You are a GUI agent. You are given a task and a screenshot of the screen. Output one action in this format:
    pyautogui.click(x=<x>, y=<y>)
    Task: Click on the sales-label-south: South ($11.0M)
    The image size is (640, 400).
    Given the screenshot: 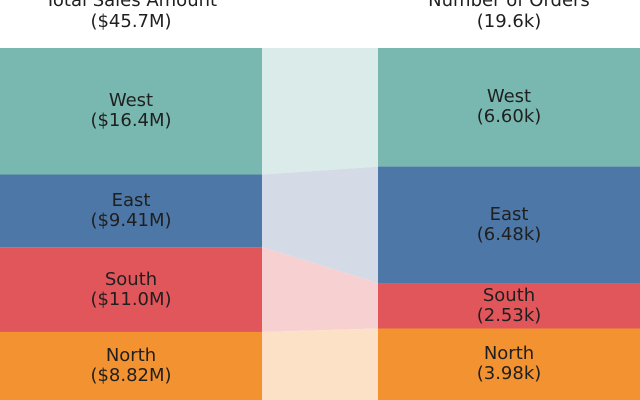 What is the action you would take?
    pyautogui.click(x=131, y=289)
    